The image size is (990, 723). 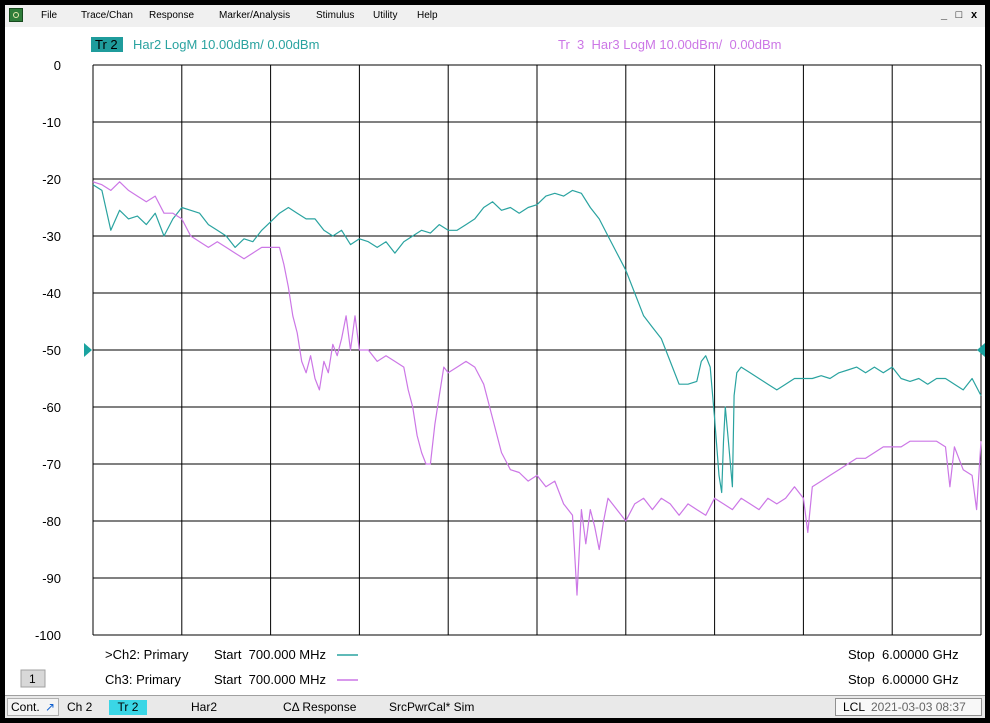 I want to click on lcl-datetime-box, so click(x=908, y=707).